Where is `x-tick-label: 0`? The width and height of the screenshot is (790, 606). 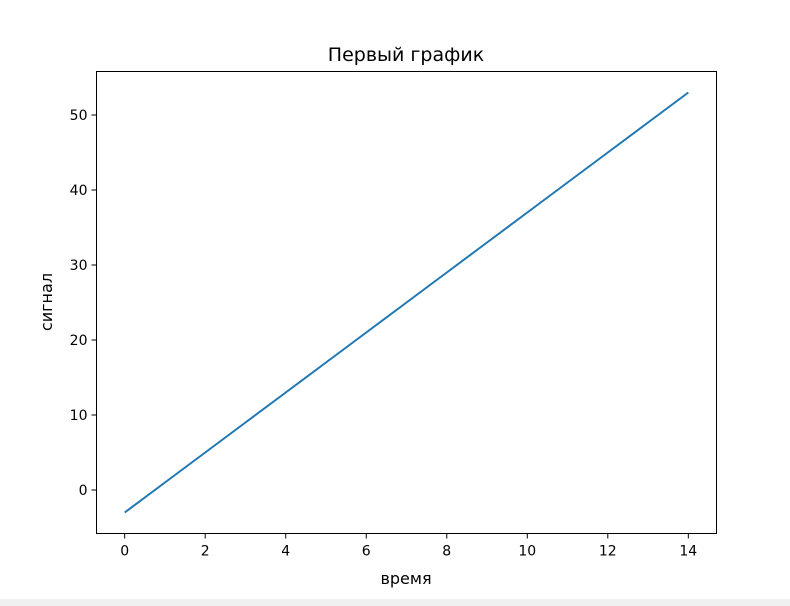
x-tick-label: 0 is located at coordinates (124, 552).